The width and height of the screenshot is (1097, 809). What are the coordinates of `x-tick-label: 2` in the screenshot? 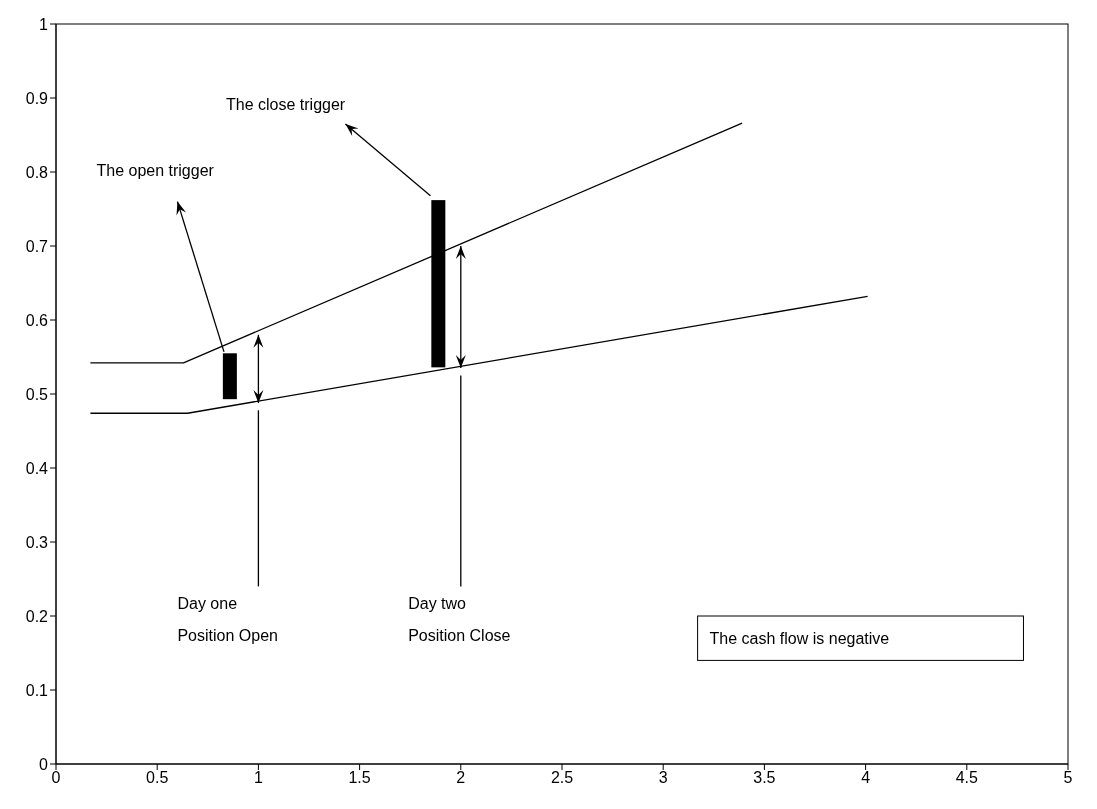 It's located at (461, 778).